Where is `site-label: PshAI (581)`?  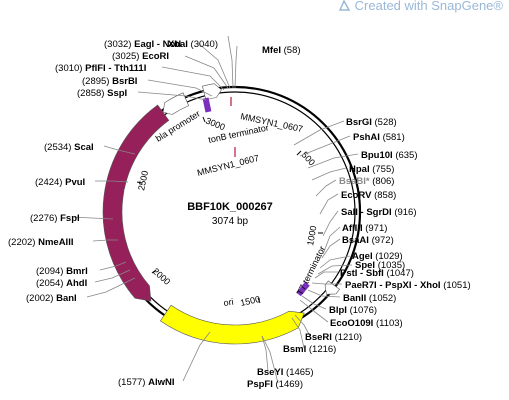
site-label: PshAI (581) is located at coordinates (379, 137).